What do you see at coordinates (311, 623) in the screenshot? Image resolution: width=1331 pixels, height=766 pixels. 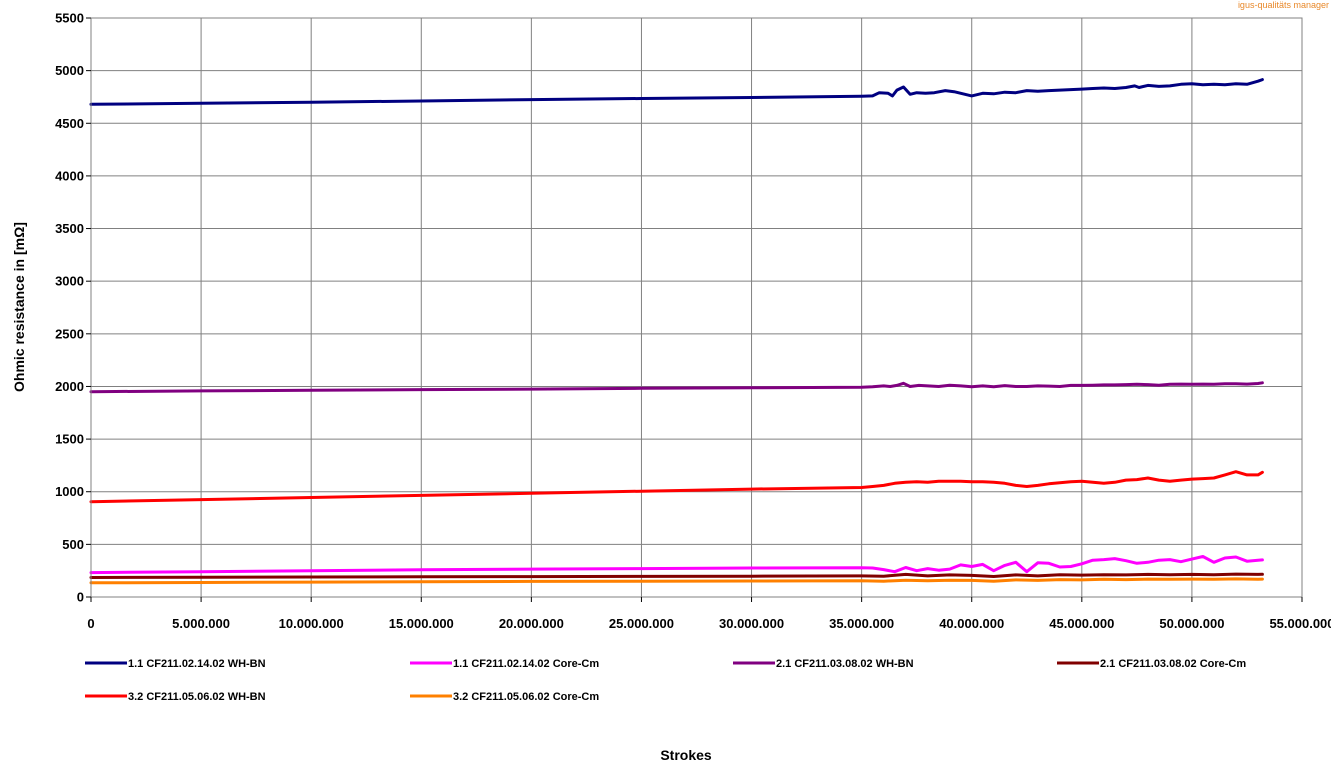 I see `x-tick-label: 10.000.000` at bounding box center [311, 623].